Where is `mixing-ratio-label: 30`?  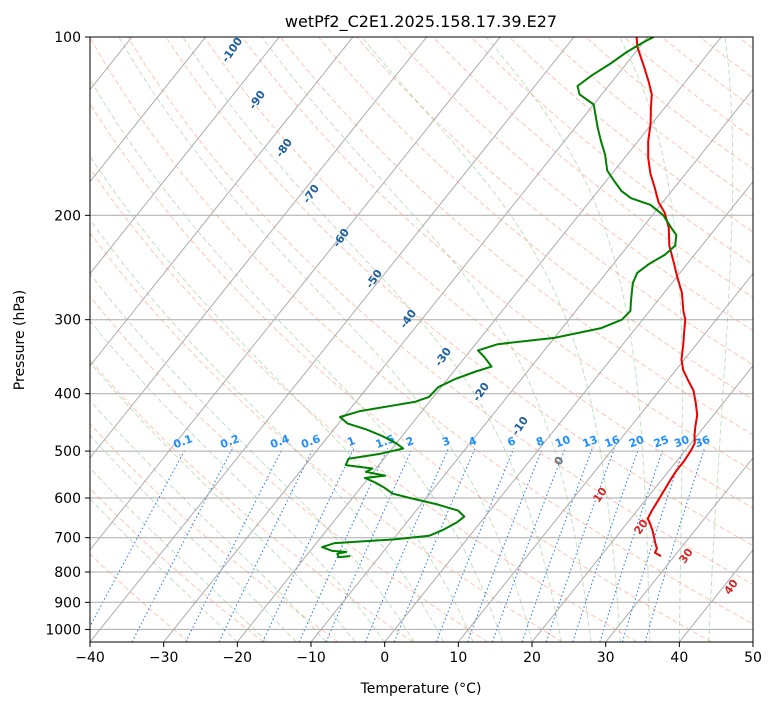
mixing-ratio-label: 30 is located at coordinates (681, 442).